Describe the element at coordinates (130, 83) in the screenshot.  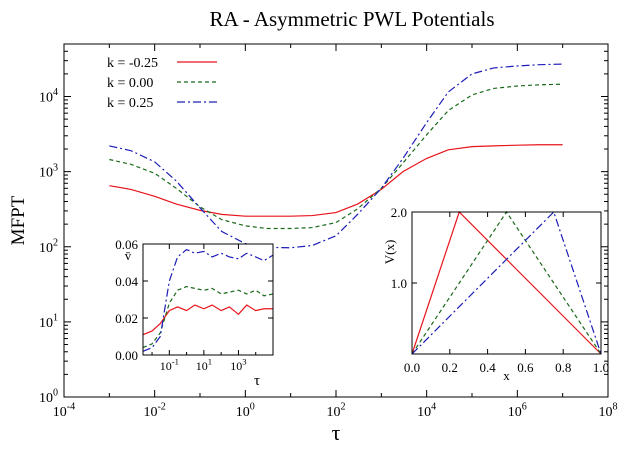
I see `legend-label: k = 0.00` at that location.